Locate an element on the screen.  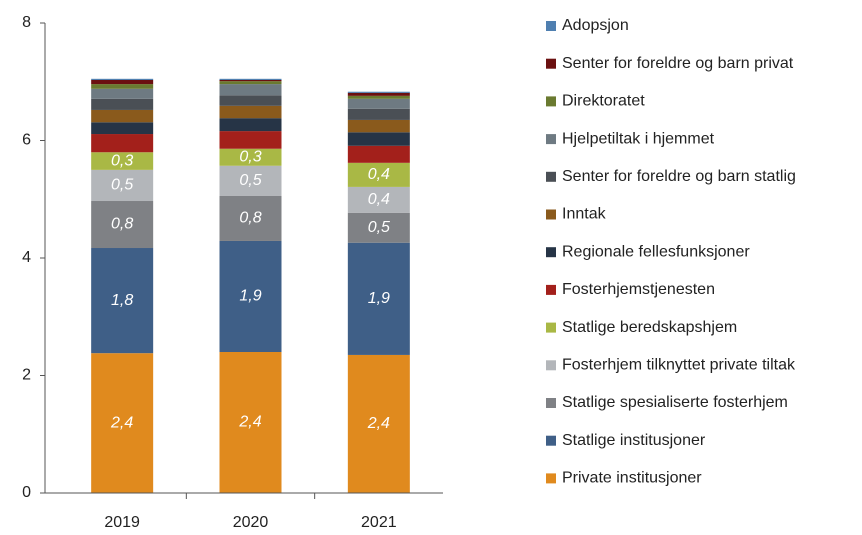
value-label: 1,8 is located at coordinates (122, 300).